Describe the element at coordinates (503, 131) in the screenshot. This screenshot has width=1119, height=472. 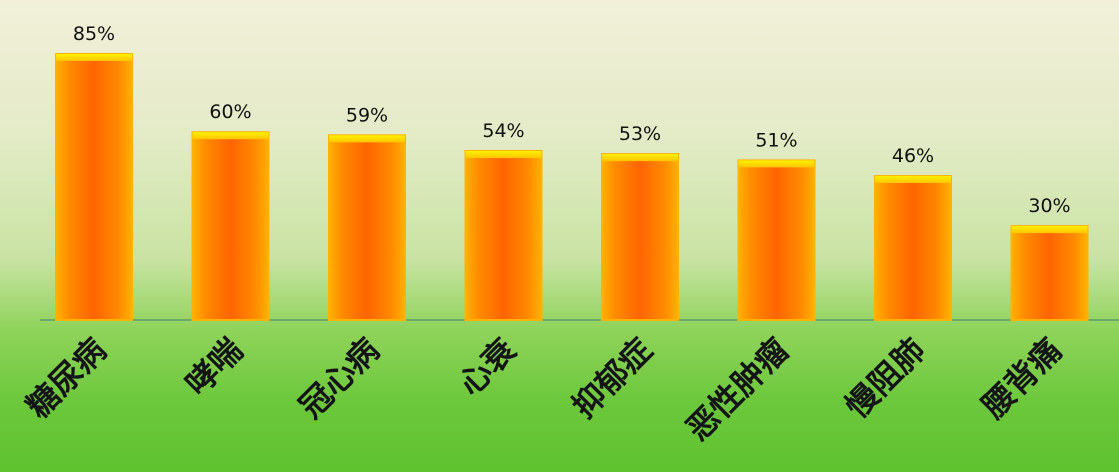
I see `value-label-4: 54%` at that location.